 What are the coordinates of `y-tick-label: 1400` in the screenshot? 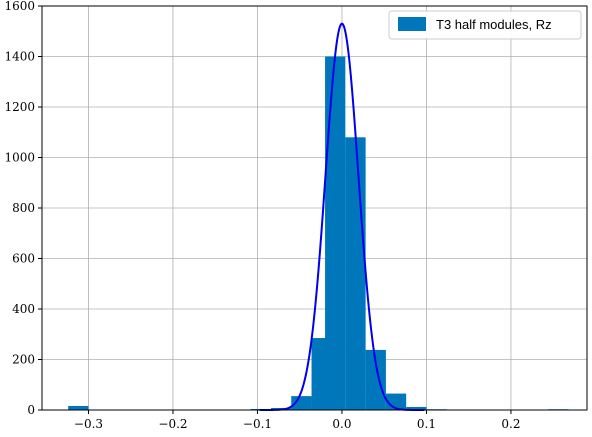 It's located at (19, 57).